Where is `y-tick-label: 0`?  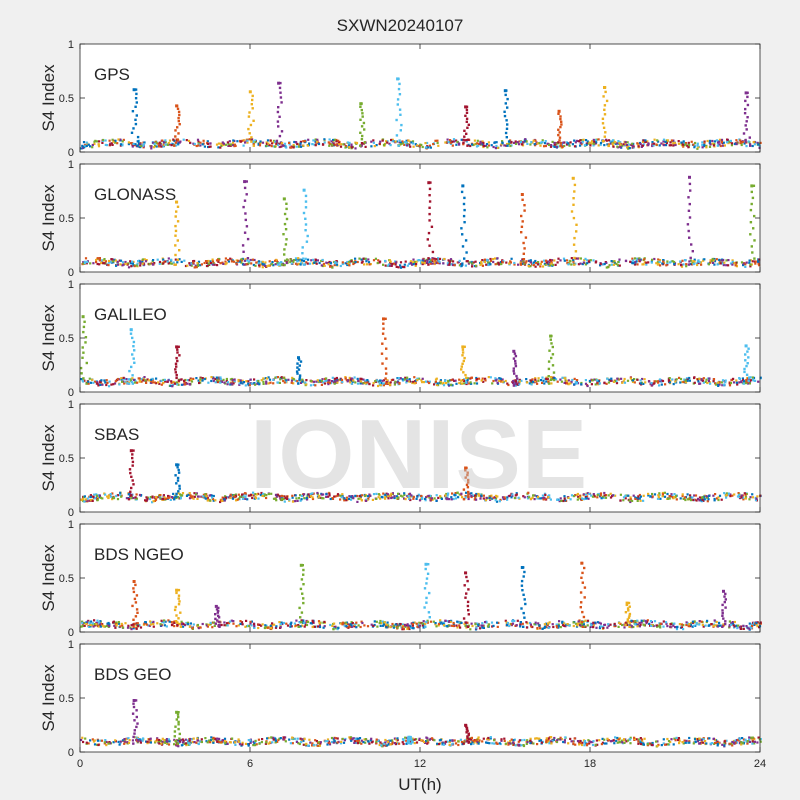
y-tick-label: 0 is located at coordinates (71, 153).